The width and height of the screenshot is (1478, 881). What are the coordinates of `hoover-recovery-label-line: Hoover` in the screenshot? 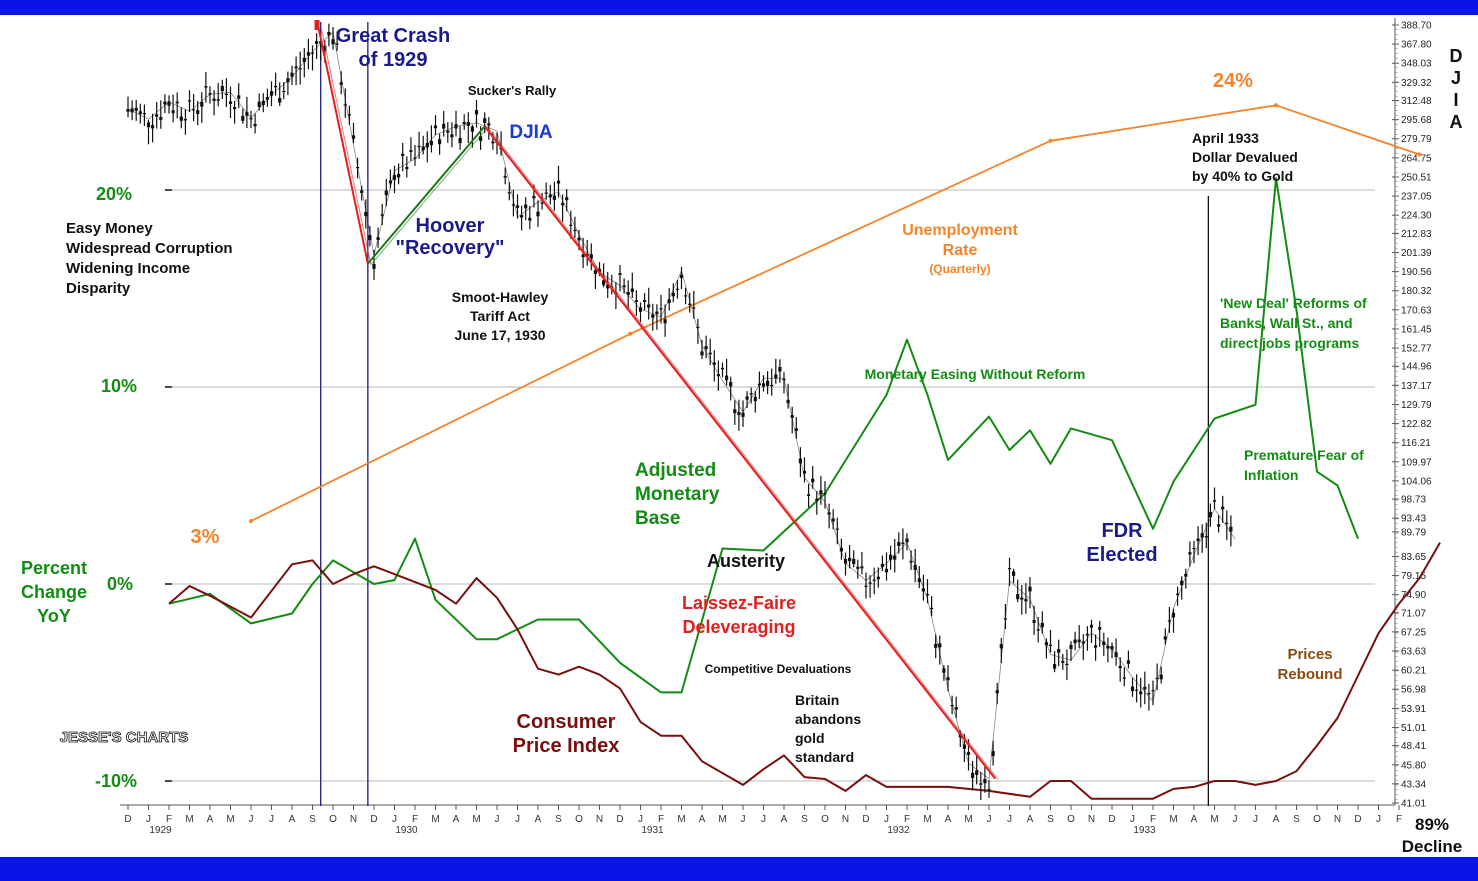 It's located at (450, 226).